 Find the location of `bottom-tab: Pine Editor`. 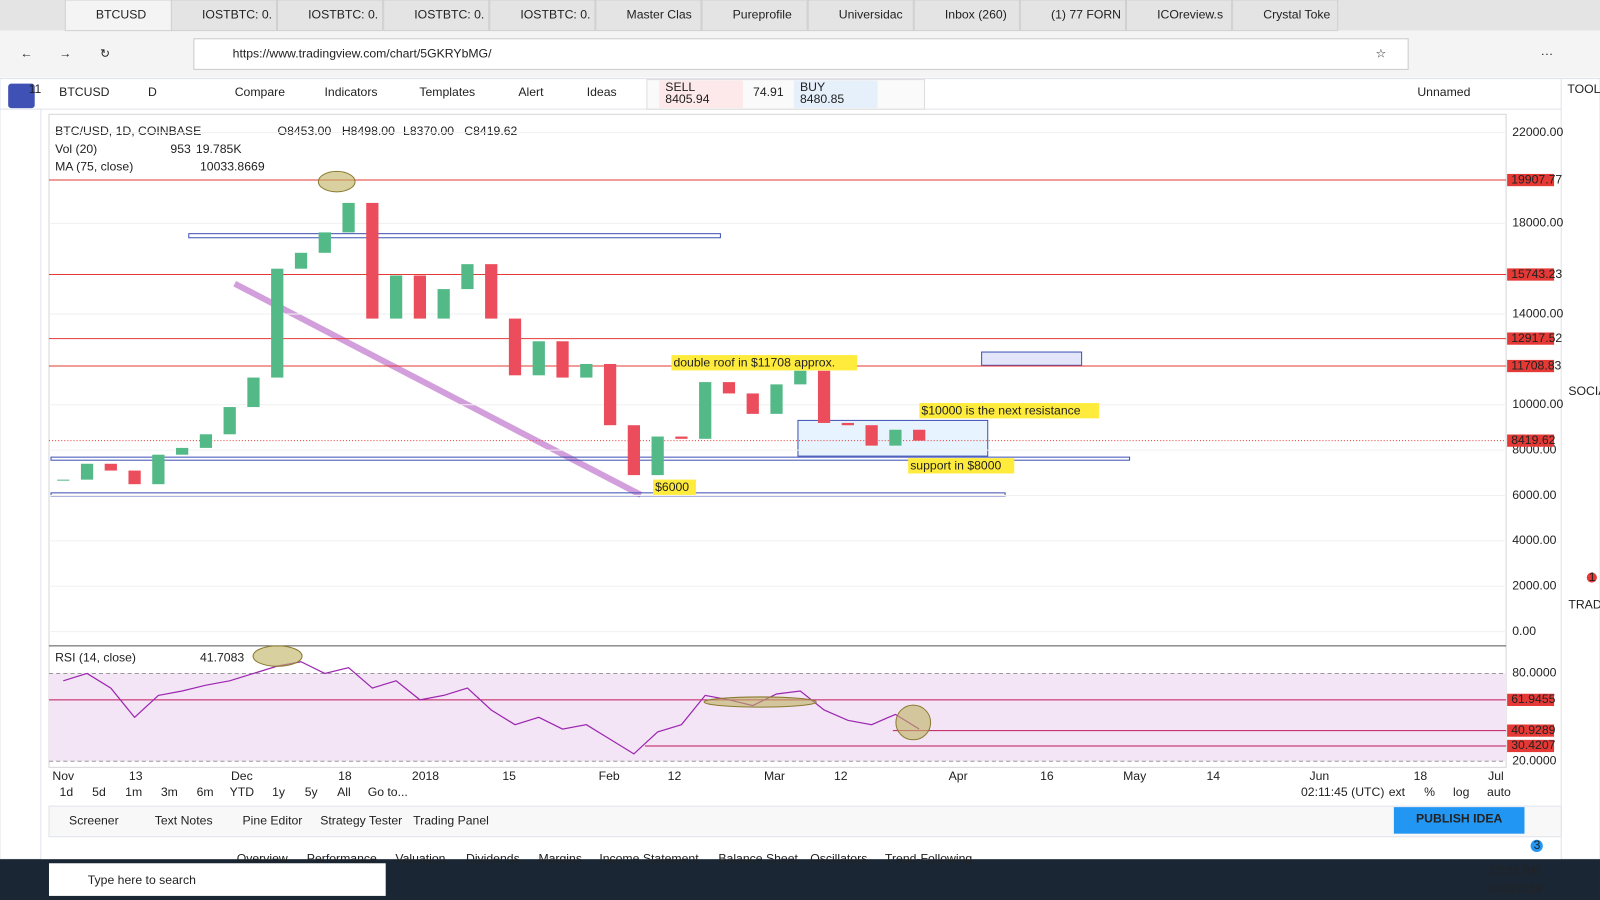

bottom-tab: Pine Editor is located at coordinates (273, 821).